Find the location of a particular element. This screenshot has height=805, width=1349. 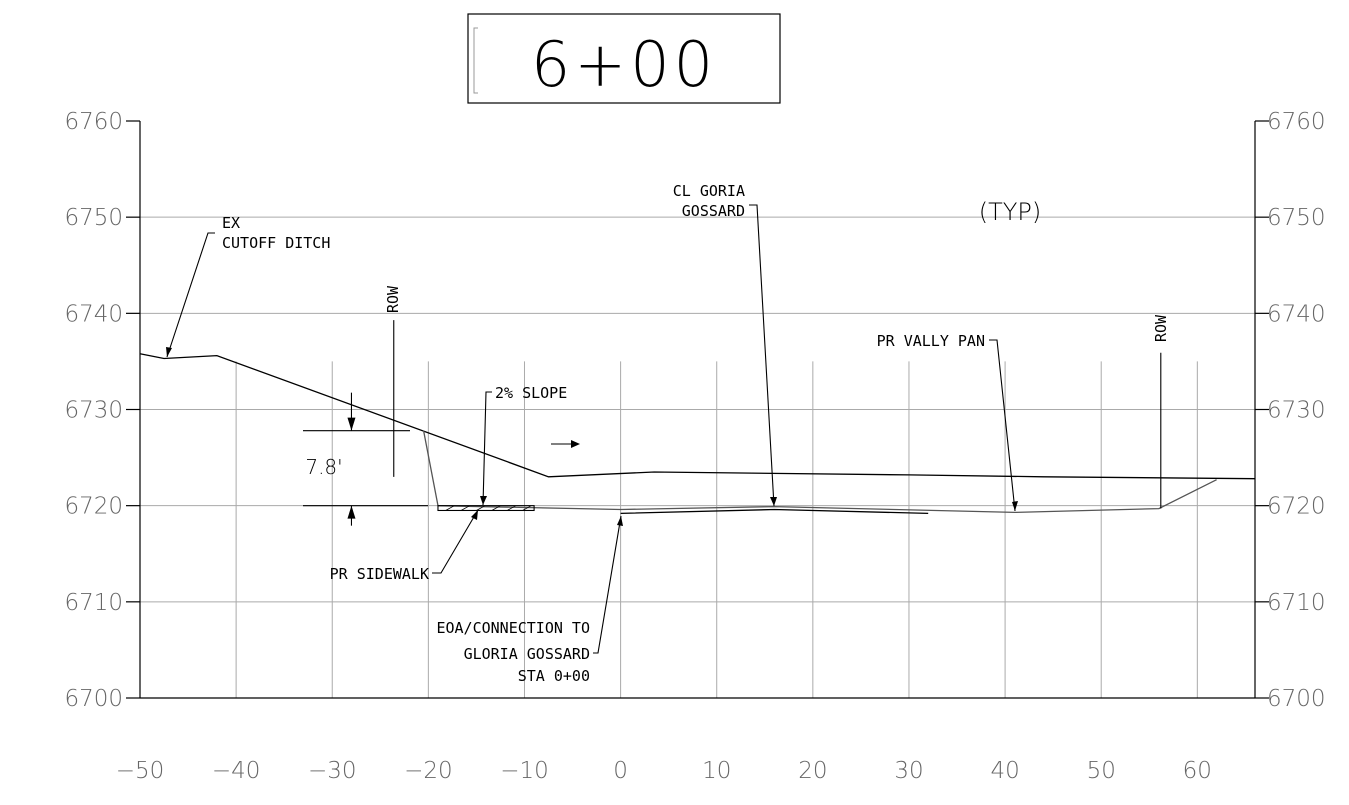

y-tick-label-right: 6730 is located at coordinates (1296, 411).